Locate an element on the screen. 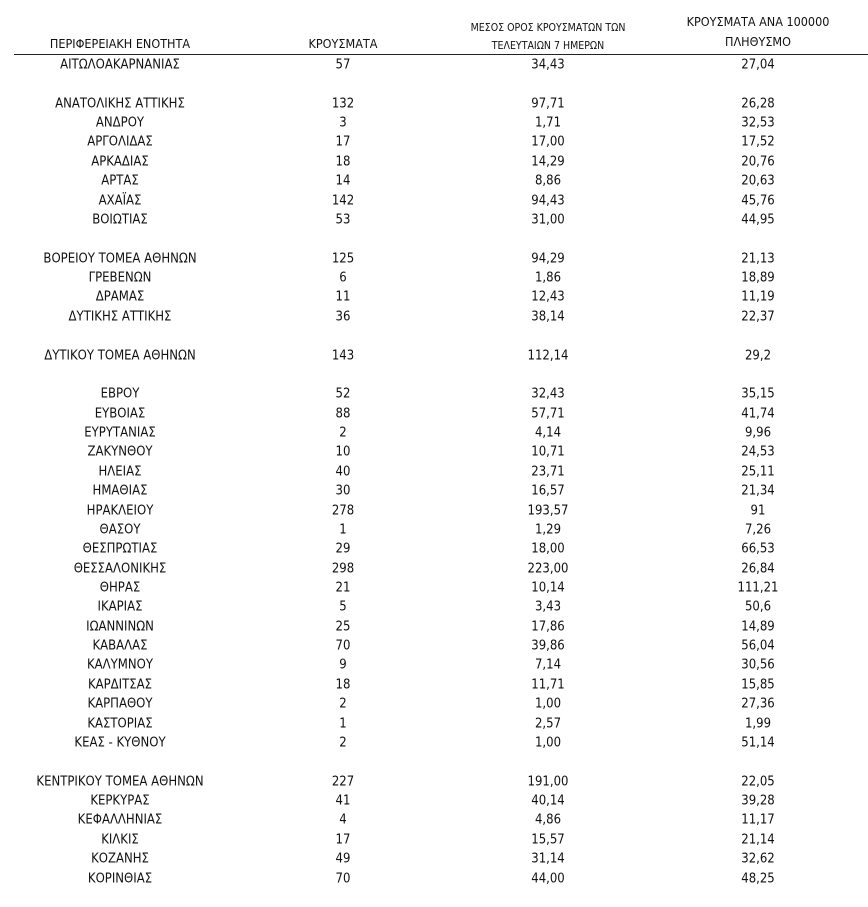 This screenshot has height=907, width=868. region: ΑΧΑΪΑΣ is located at coordinates (120, 201).